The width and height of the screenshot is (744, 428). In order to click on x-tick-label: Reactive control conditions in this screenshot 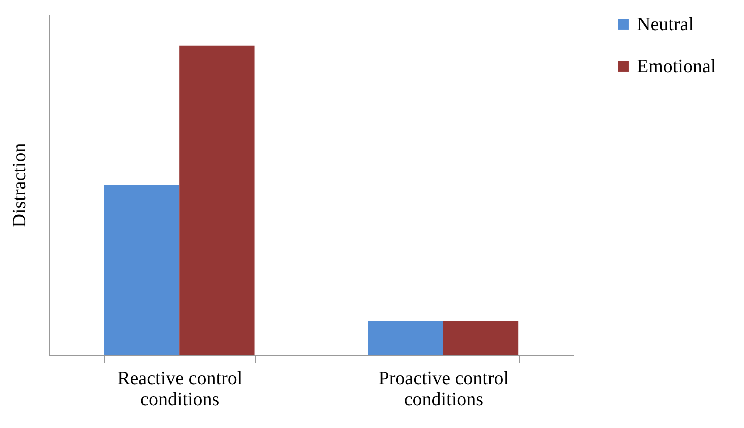, I will do `click(180, 389)`.